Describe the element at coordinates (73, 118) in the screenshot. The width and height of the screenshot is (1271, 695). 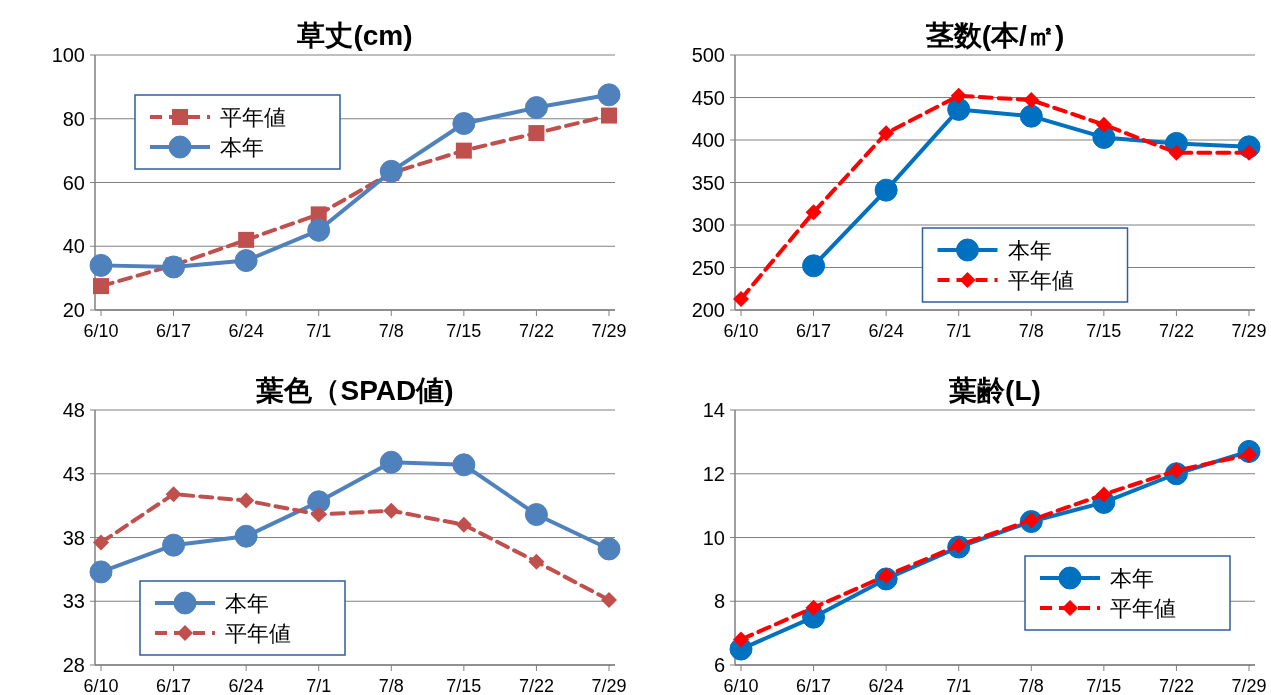
I see `y-tick-label: 80` at that location.